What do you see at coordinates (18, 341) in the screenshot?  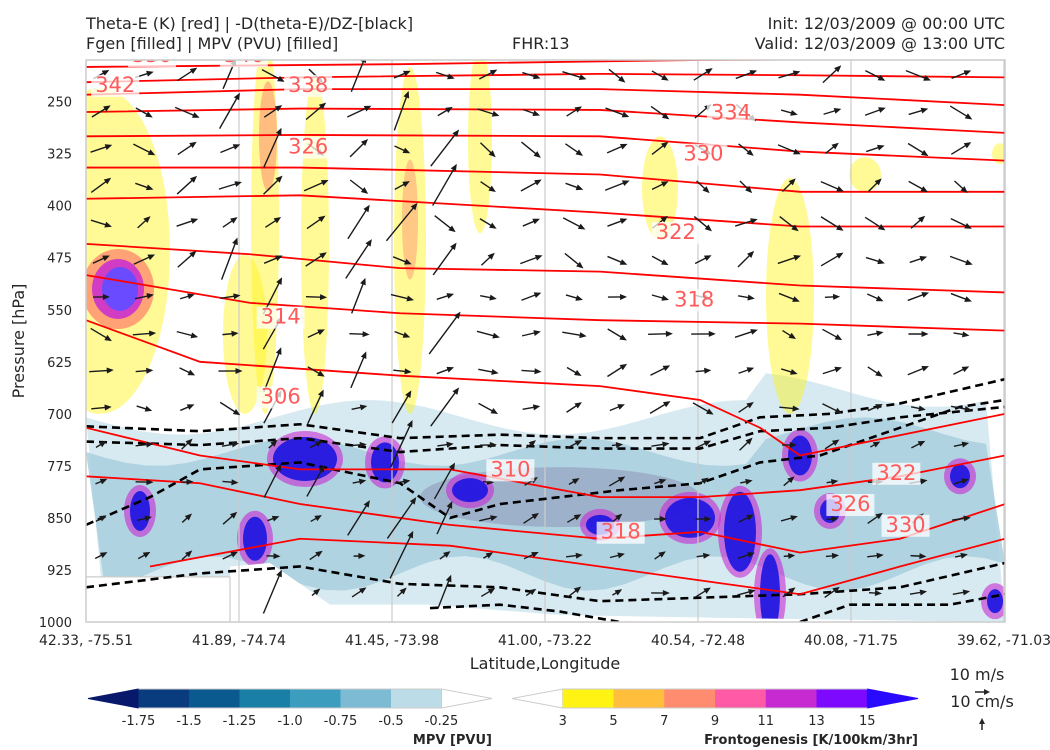 I see `y-axis-label: Pressure [hPa]` at bounding box center [18, 341].